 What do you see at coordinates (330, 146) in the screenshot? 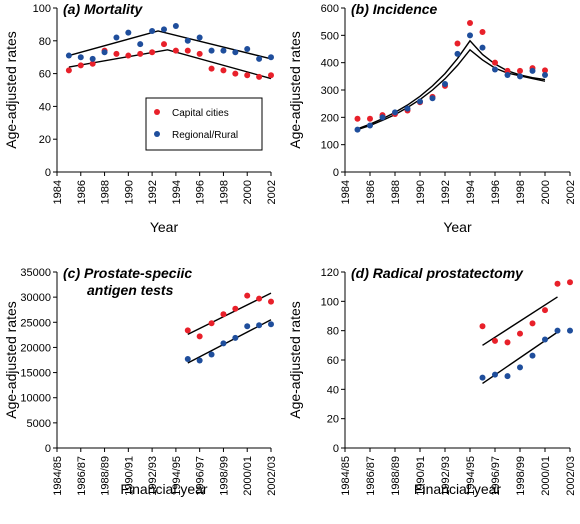
I see `y-tick-label: 100` at bounding box center [330, 146].